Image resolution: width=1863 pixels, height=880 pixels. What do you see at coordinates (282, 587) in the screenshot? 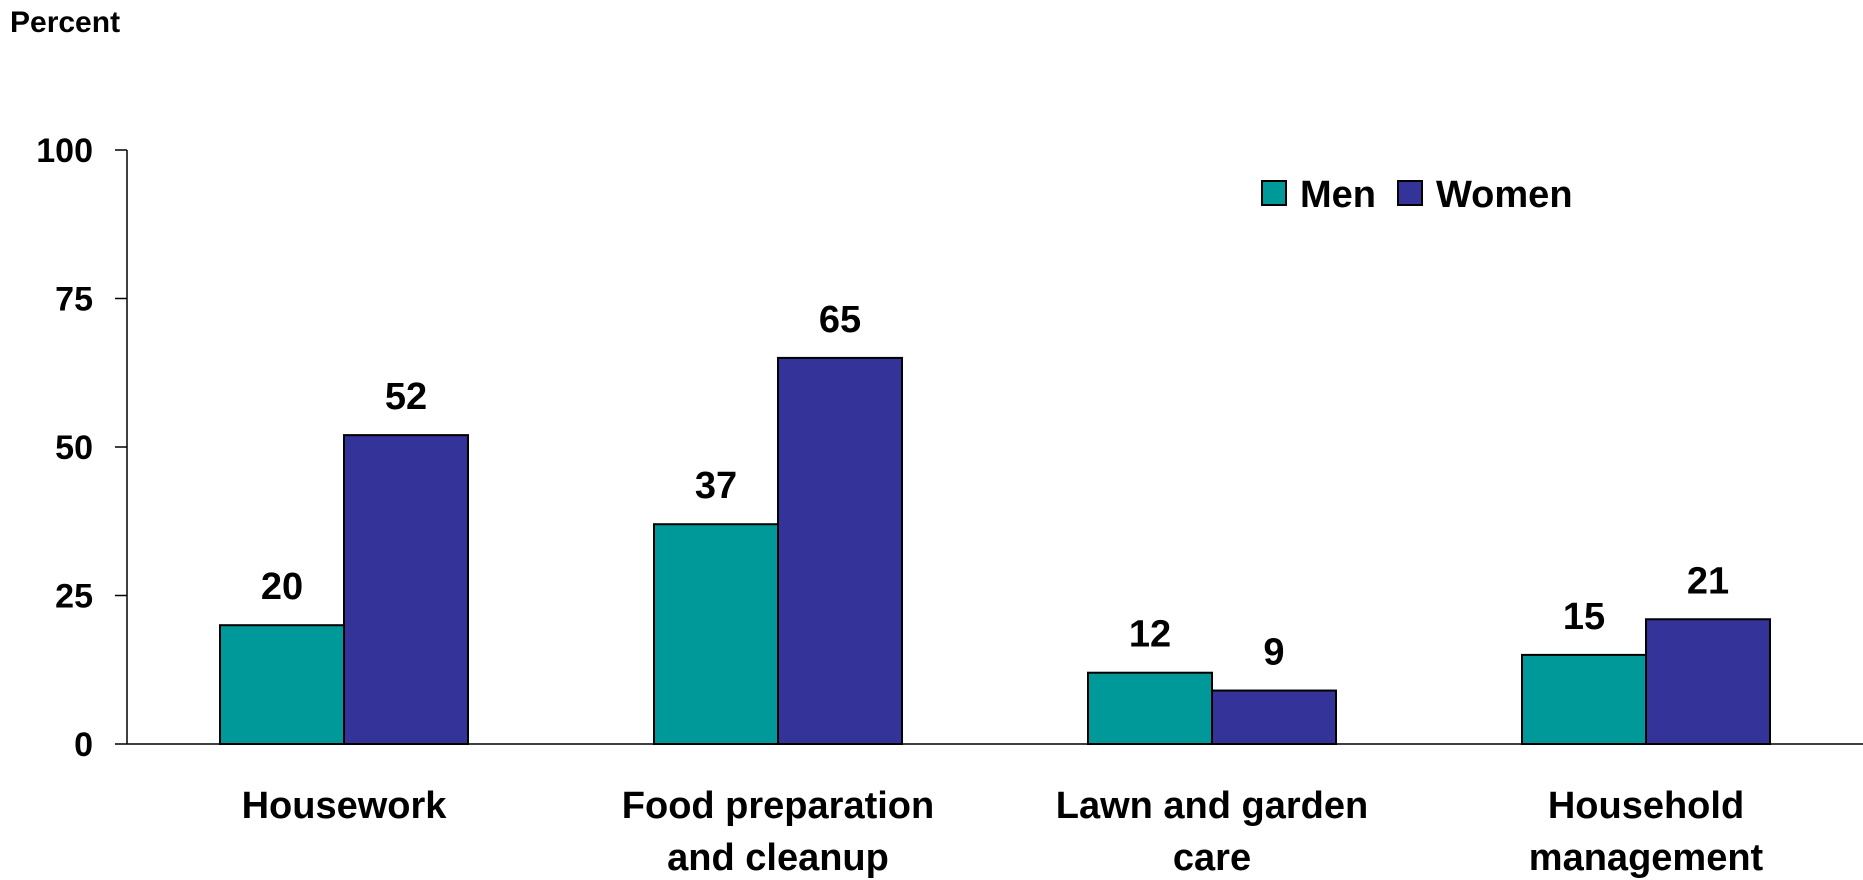
I see `data-label: 20` at bounding box center [282, 587].